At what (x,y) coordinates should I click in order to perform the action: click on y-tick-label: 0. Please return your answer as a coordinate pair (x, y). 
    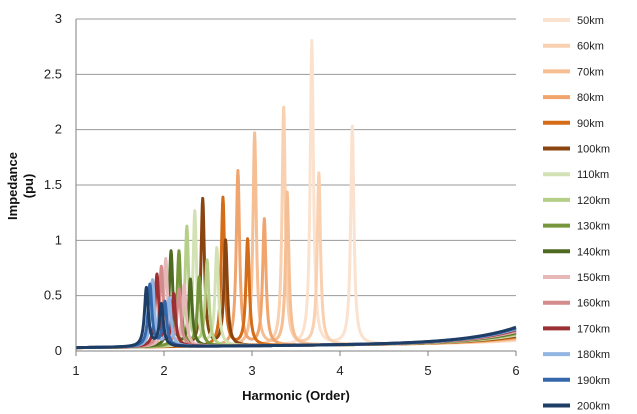
    Looking at the image, I should click on (58, 350).